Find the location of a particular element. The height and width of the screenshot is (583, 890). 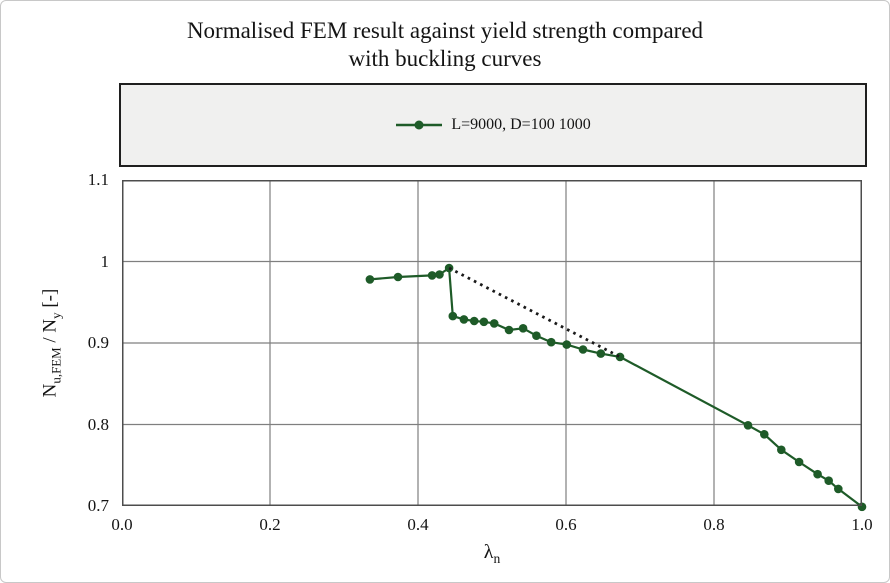

y-tick-label: 0.7 is located at coordinates (98, 505).